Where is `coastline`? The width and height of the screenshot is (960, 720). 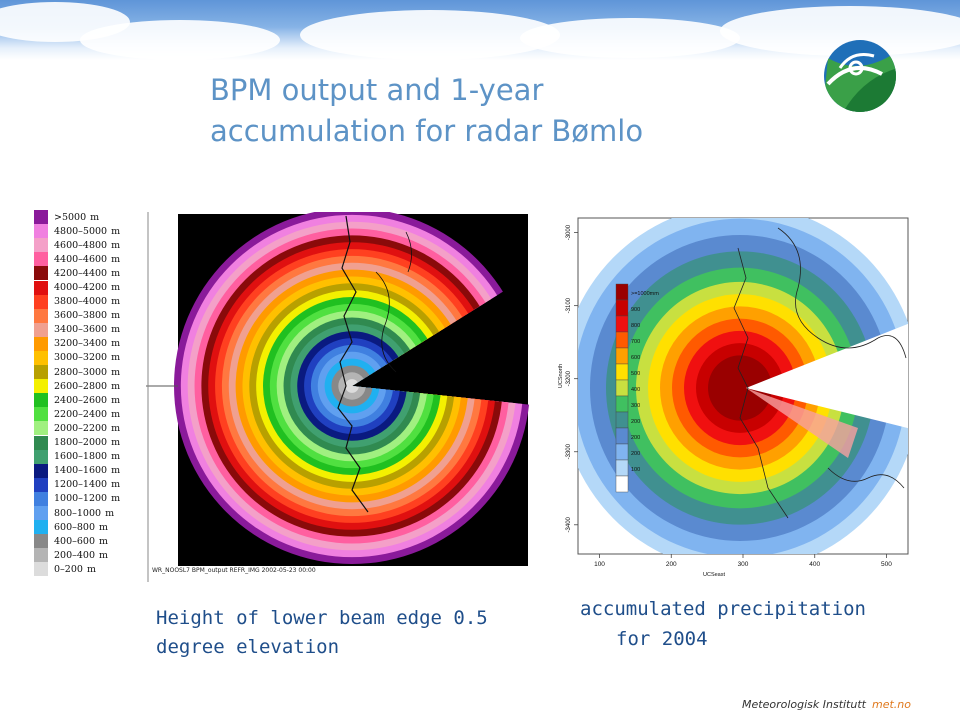 coastline is located at coordinates (353, 364).